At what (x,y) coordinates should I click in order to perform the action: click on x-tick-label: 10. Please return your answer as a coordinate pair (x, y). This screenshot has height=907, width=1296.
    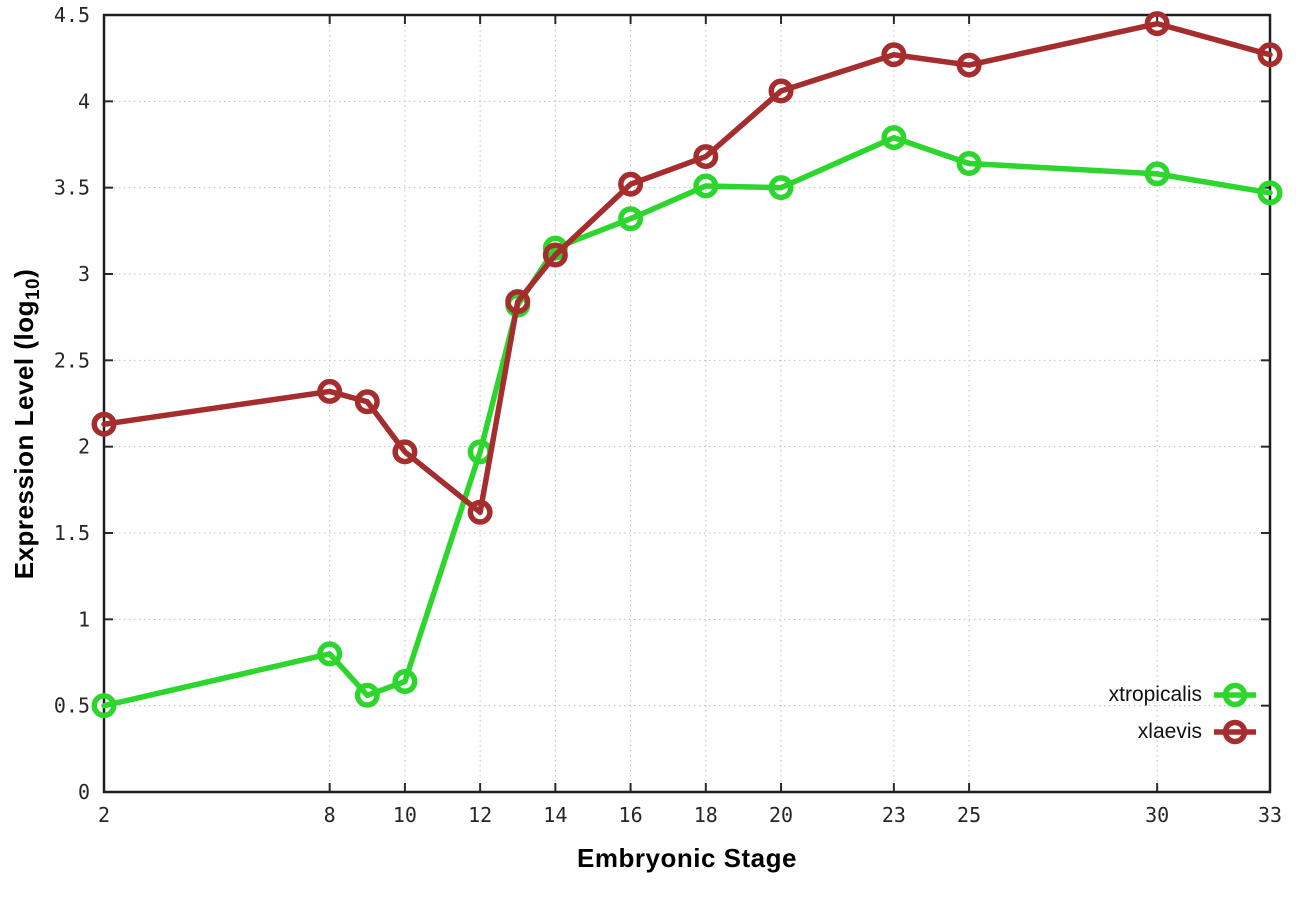
    Looking at the image, I should click on (405, 815).